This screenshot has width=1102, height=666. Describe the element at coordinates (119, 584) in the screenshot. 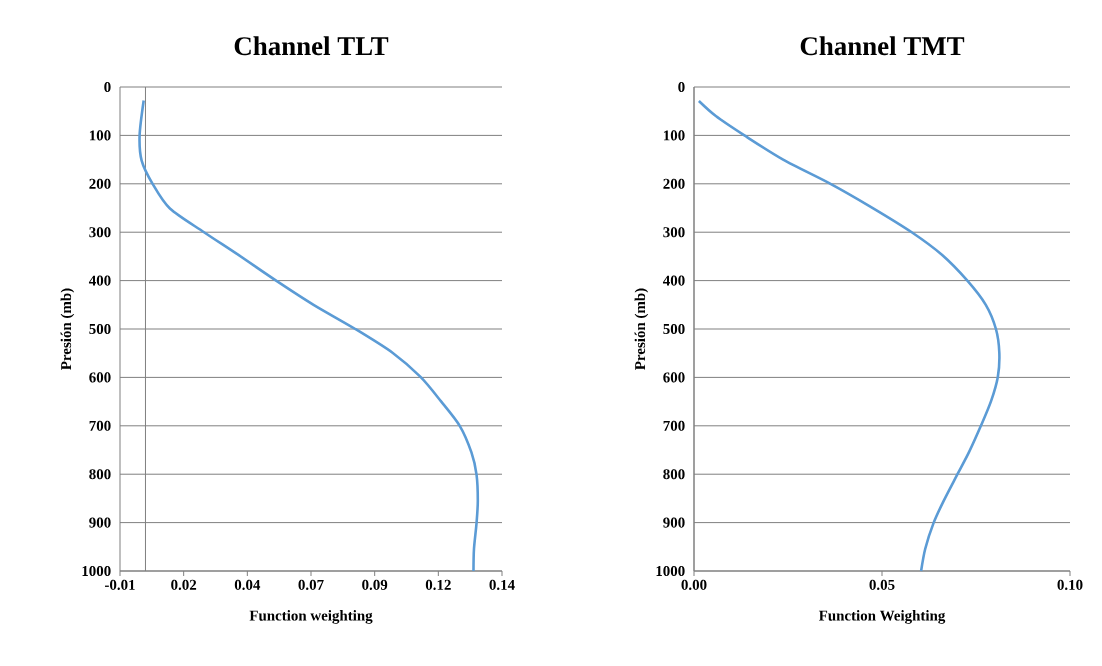

I see `x-tick-label: -0.01` at that location.